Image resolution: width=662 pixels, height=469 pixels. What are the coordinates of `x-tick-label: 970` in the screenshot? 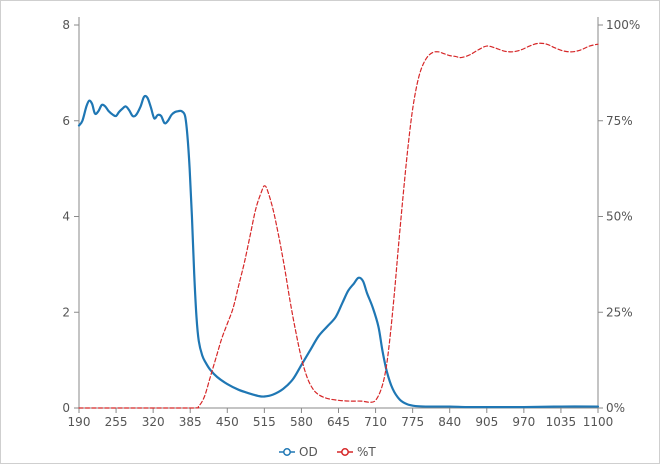 It's located at (523, 422).